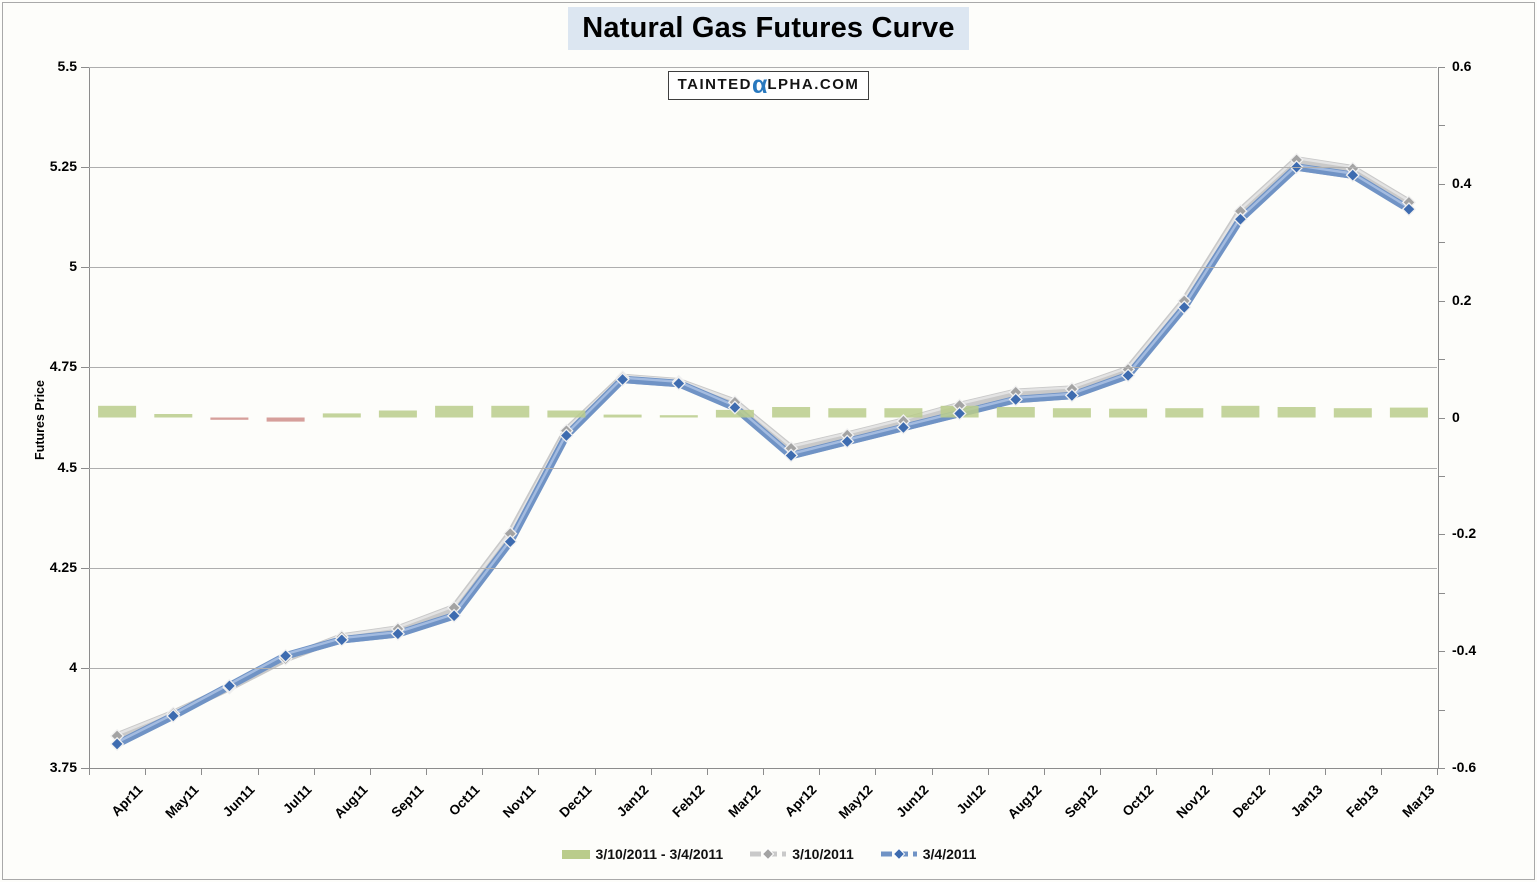 Image resolution: width=1537 pixels, height=882 pixels. I want to click on chart-title: Natural Gas Futures Curve, so click(768, 28).